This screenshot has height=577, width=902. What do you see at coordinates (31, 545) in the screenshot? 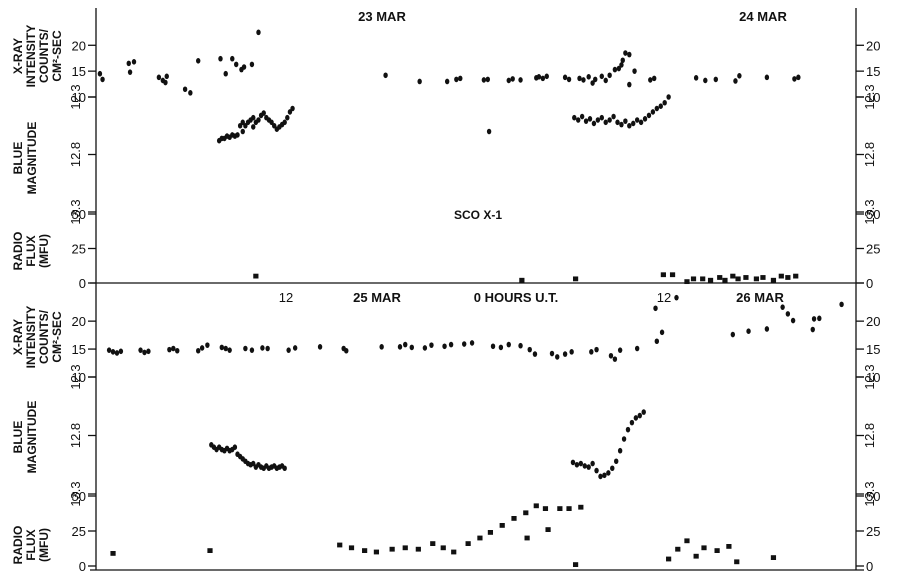
I see `bottom-radio-ylabel: RADIO FLUX (MFU)` at bounding box center [31, 545].